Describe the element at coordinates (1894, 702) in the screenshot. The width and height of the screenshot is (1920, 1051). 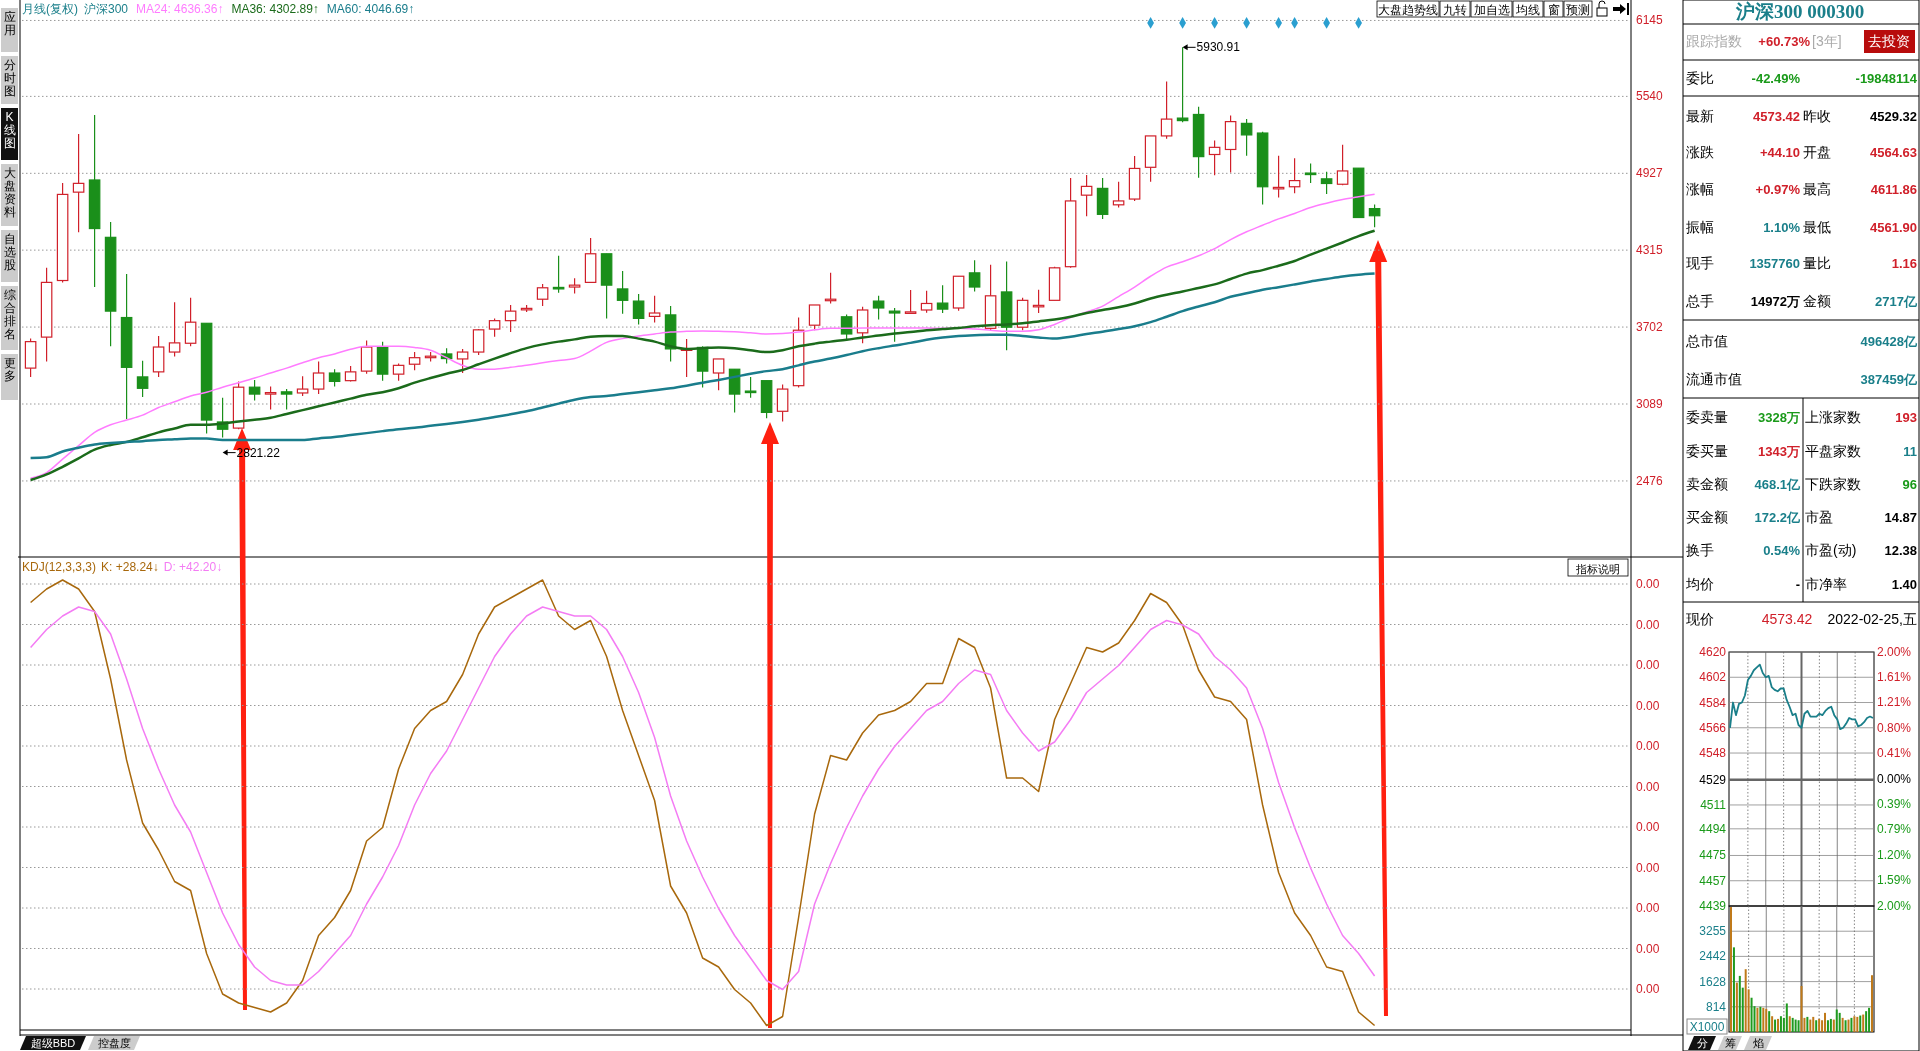
I see `y2-tick-label: 1.21%` at that location.